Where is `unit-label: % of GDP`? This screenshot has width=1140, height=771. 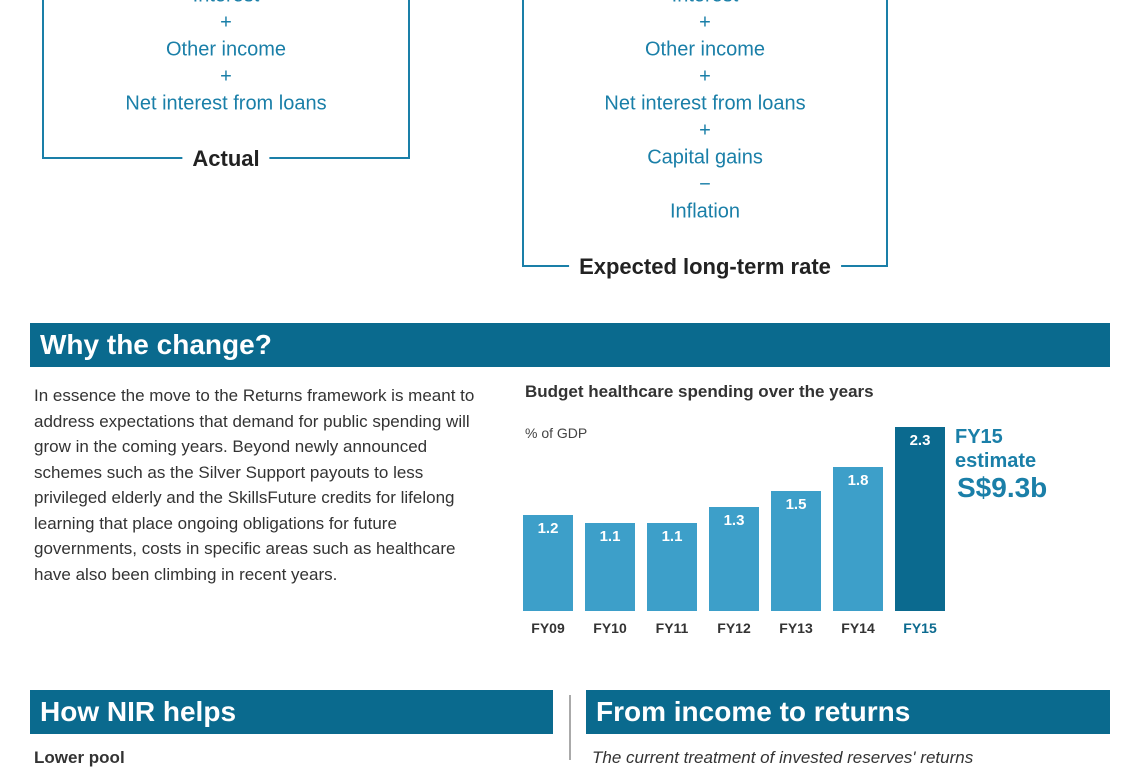
unit-label: % of GDP is located at coordinates (556, 433).